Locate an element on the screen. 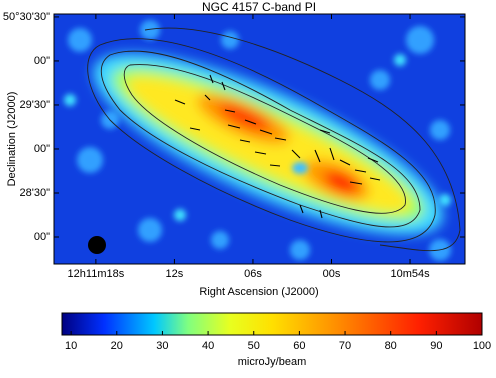 This screenshot has height=378, width=496. x-tick-label: 12s is located at coordinates (175, 274).